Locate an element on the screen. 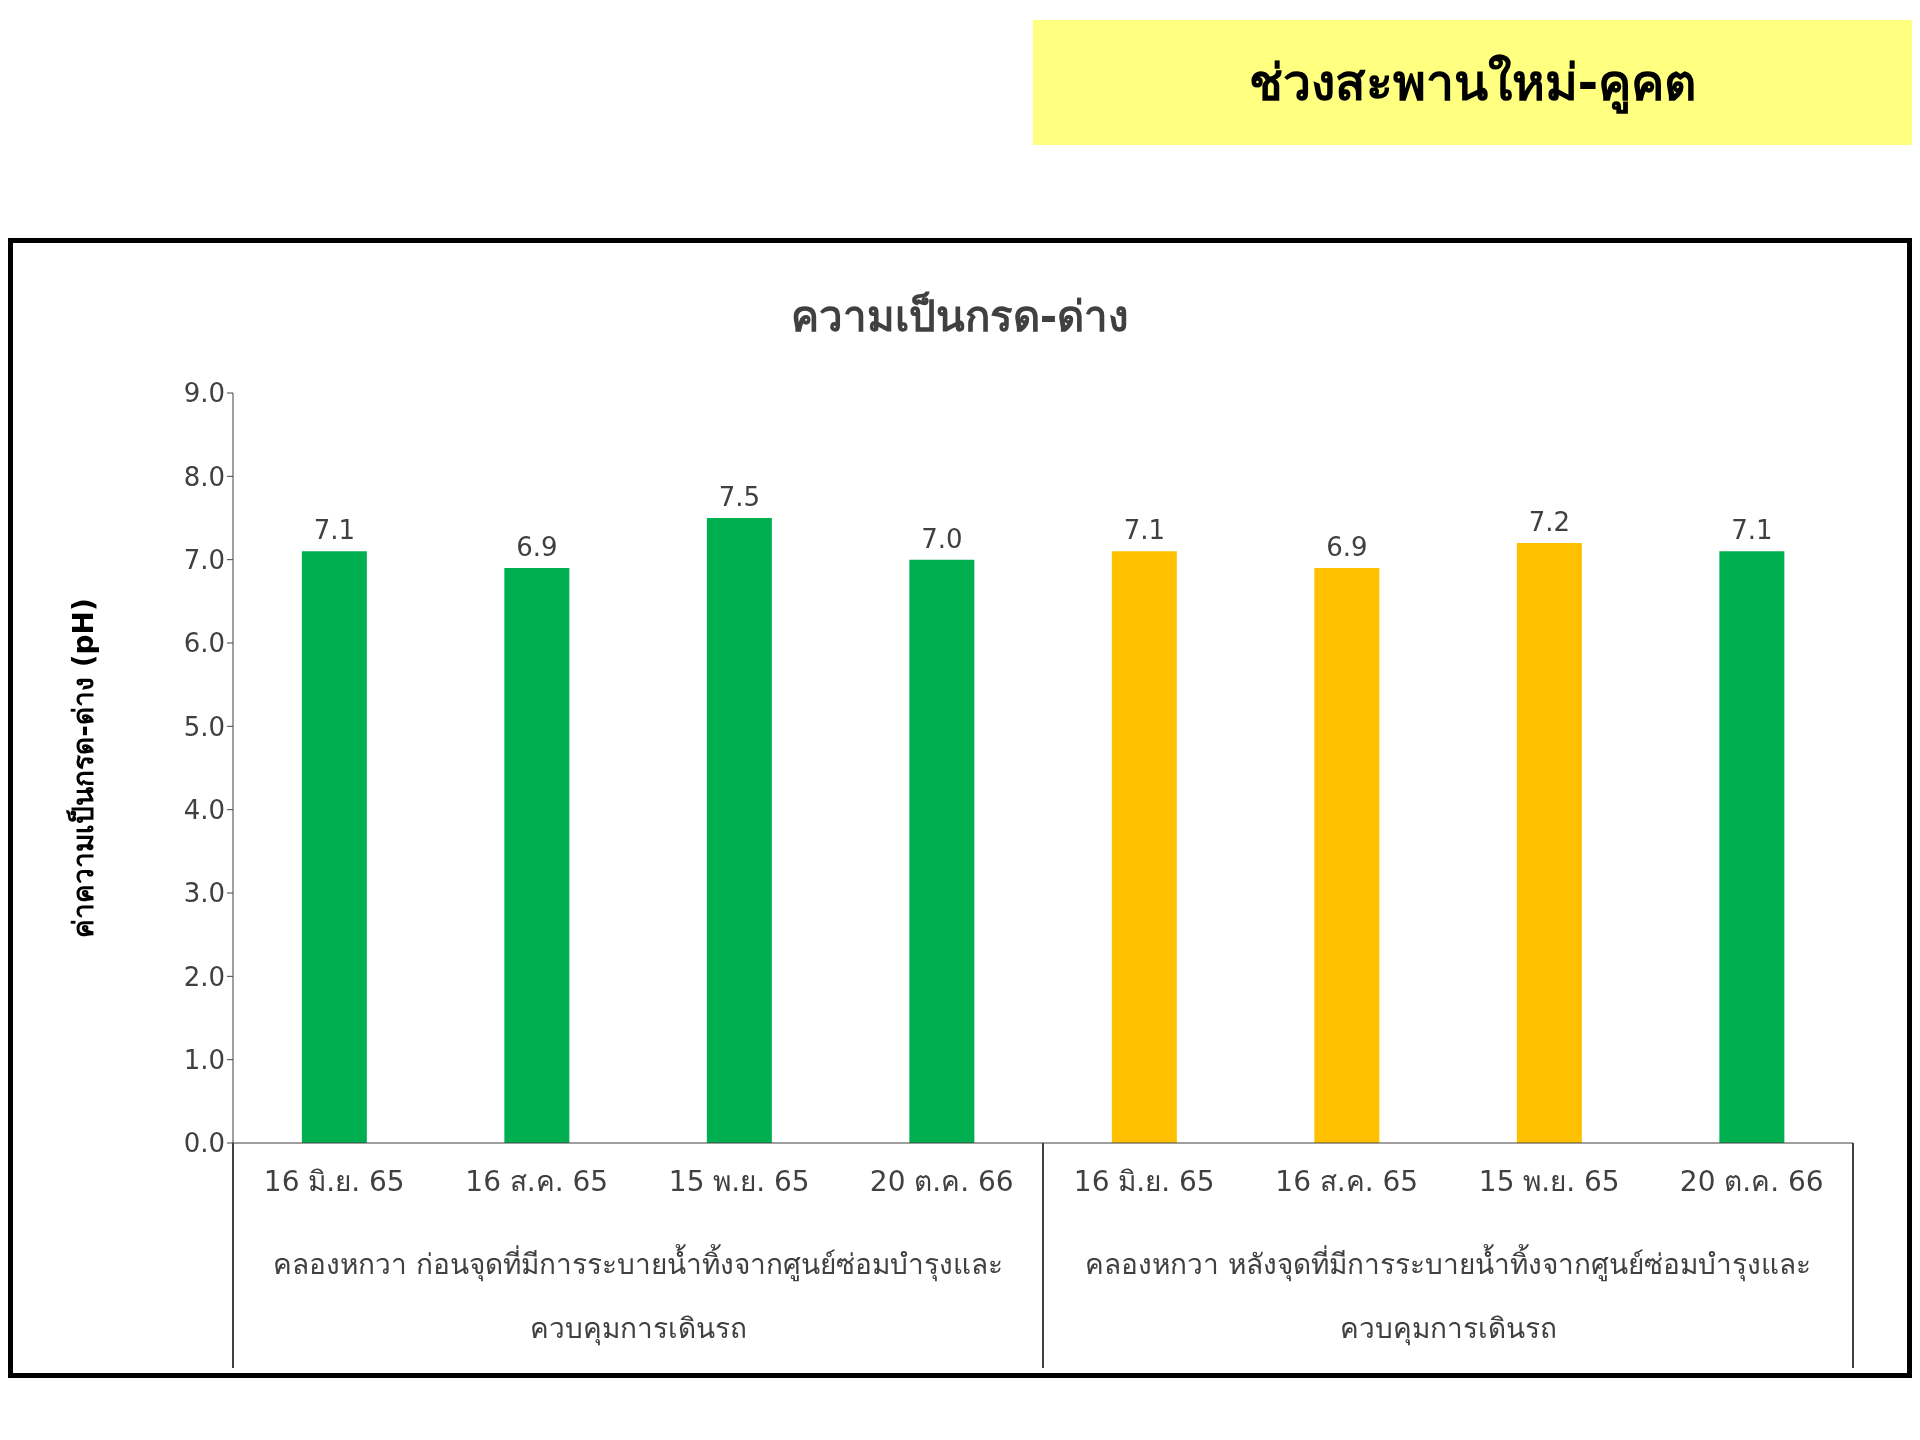  text: คลองหกวา ก่อนจุดที่มีการระบายน้ำทิ้งจากศูนย์ซ่อมบำรุงและควบคุมการเดินรถ is located at coordinates (638, 1295).